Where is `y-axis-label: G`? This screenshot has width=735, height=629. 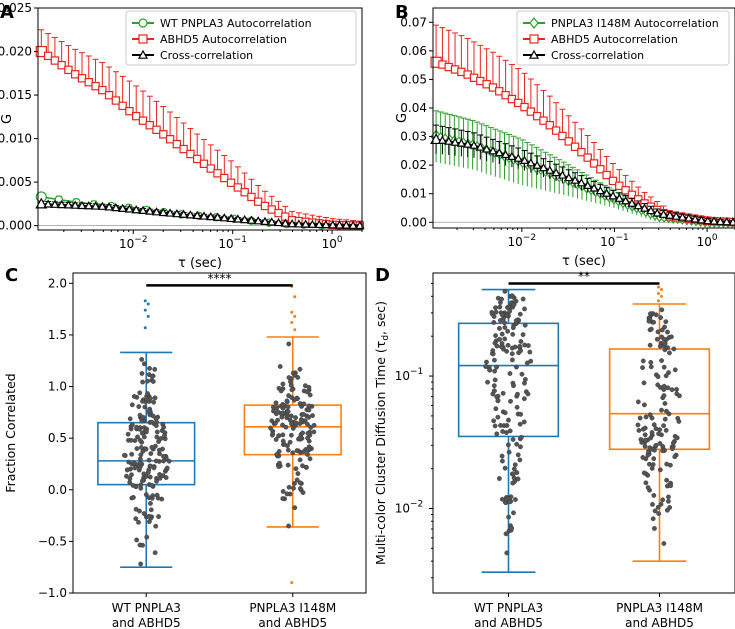
y-axis-label: G is located at coordinates (7, 119).